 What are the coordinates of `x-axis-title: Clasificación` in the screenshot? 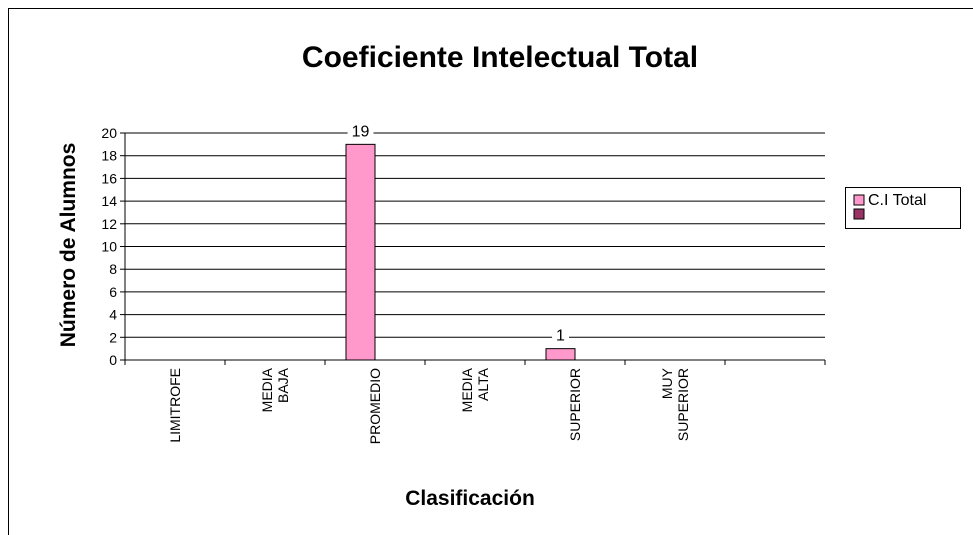 It's located at (470, 498).